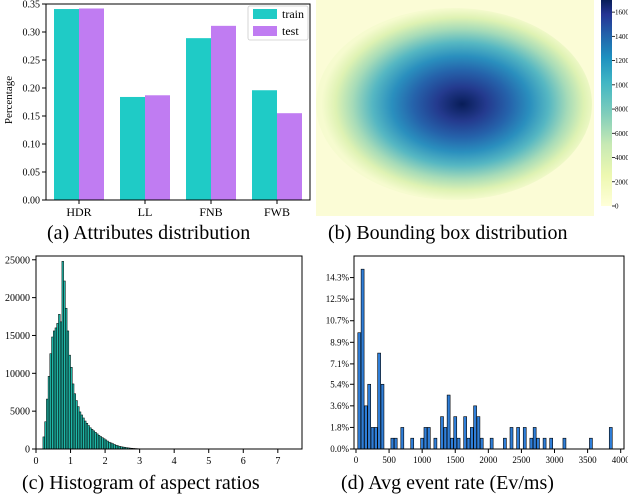  Describe the element at coordinates (32, 89) in the screenshot. I see `chart-a-ytick-label: 0.20` at that location.